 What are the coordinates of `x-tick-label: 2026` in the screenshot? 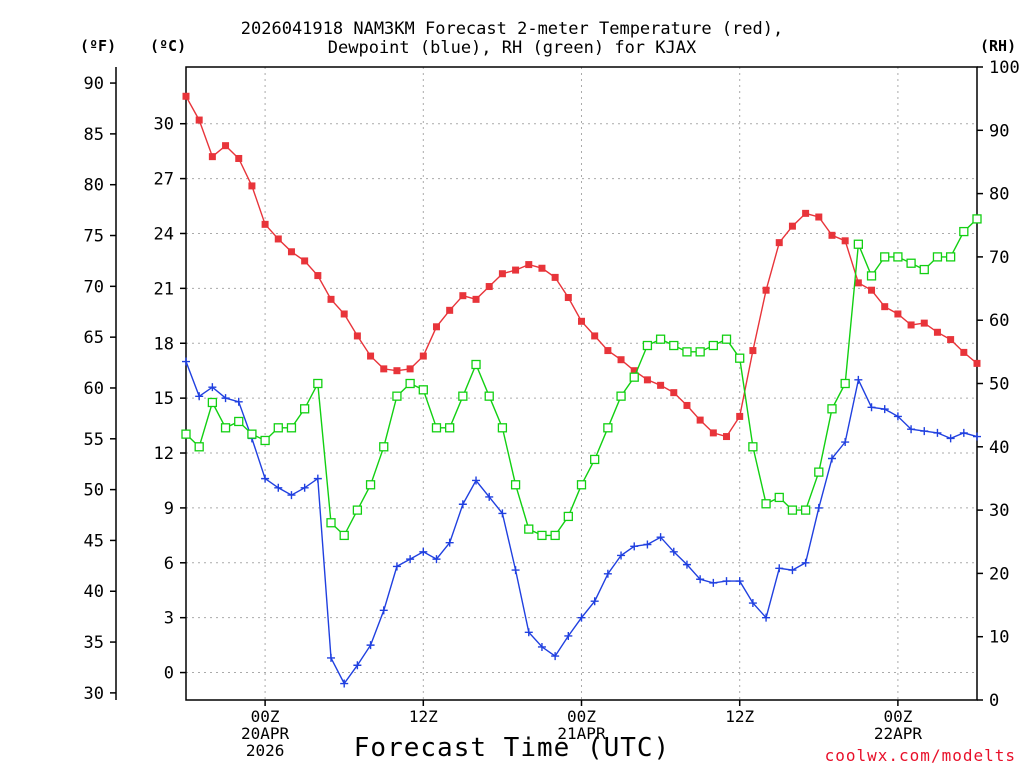 It's located at (265, 750).